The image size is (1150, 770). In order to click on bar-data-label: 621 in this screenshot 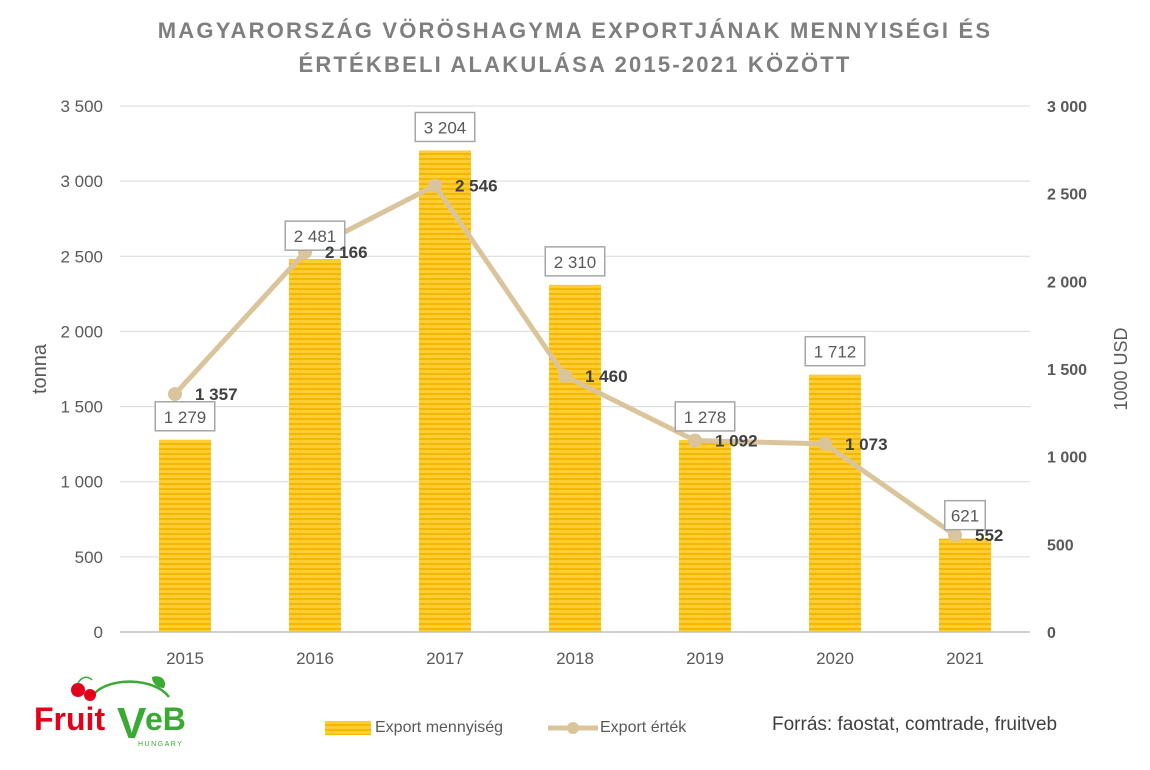, I will do `click(965, 516)`.